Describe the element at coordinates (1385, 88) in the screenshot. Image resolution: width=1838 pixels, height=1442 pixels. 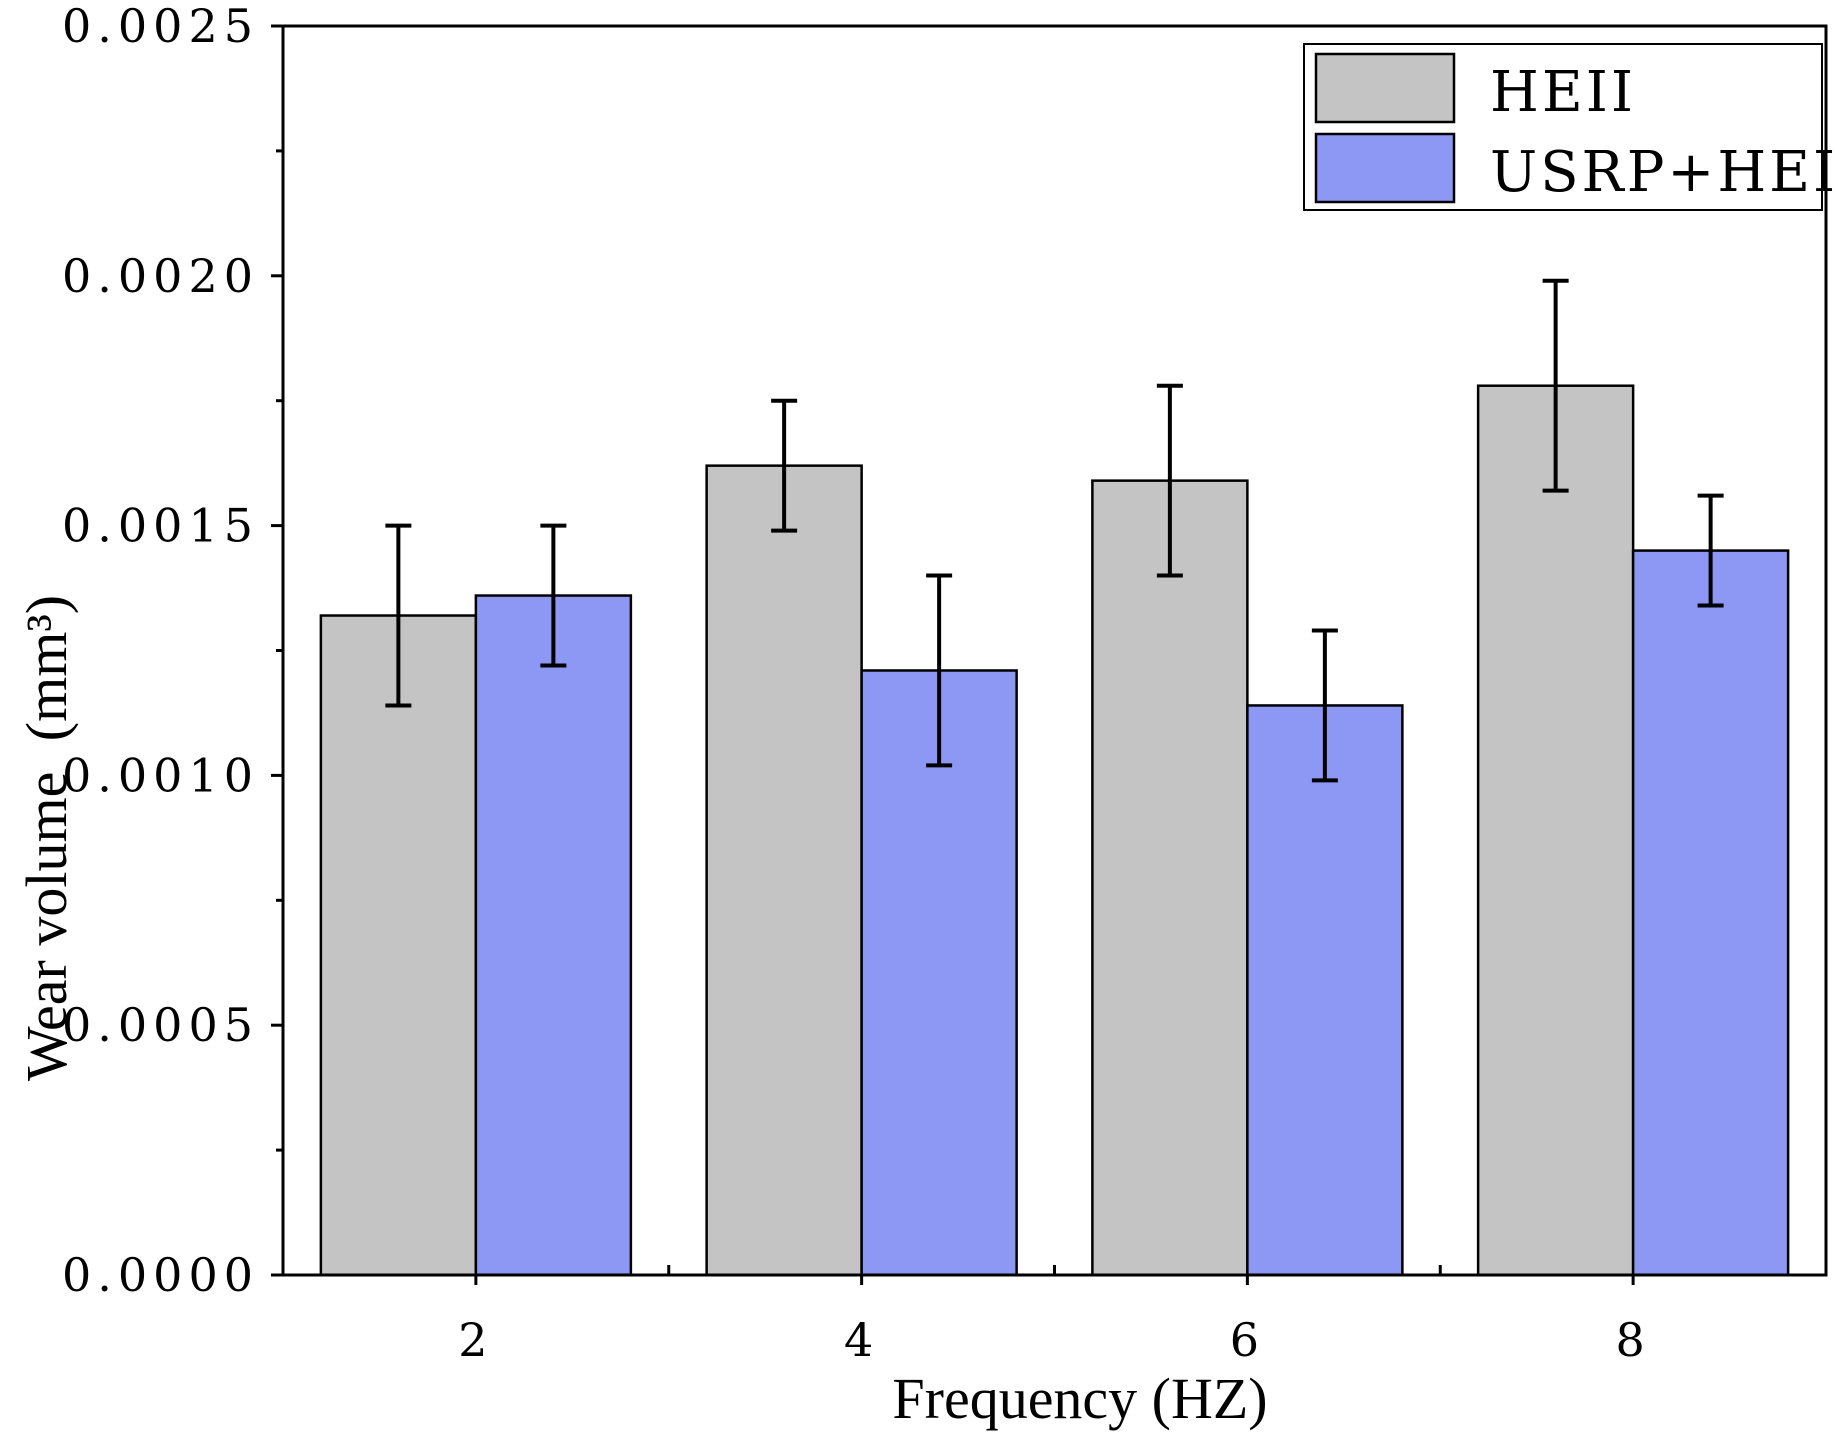
I see `legend-swatch-heii` at that location.